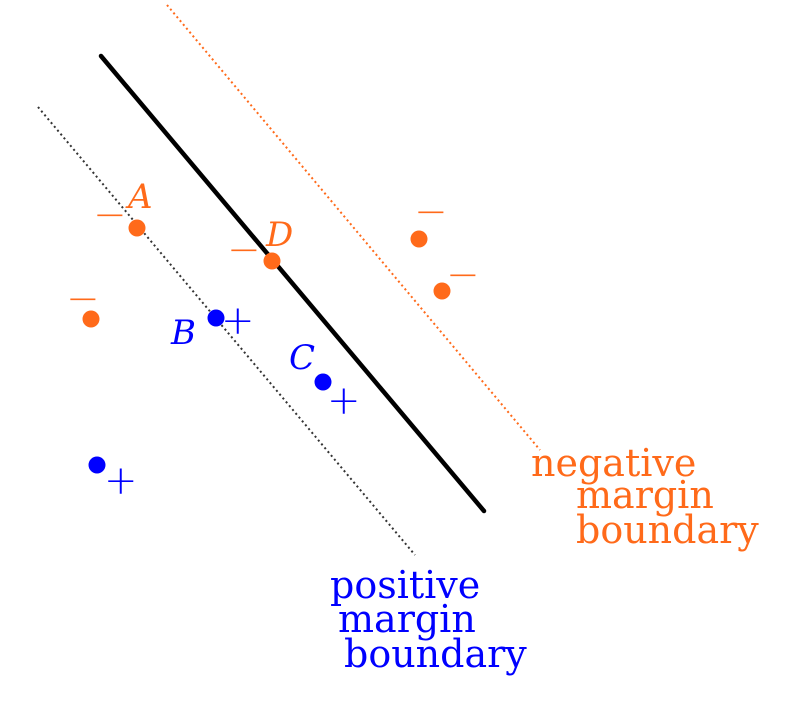 This screenshot has height=707, width=800. I want to click on negative-point-1-sign: −, so click(83, 299).